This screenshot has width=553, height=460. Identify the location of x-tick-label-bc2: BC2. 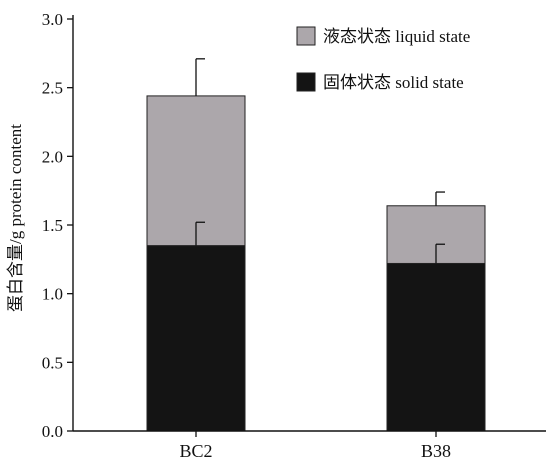
(195, 450).